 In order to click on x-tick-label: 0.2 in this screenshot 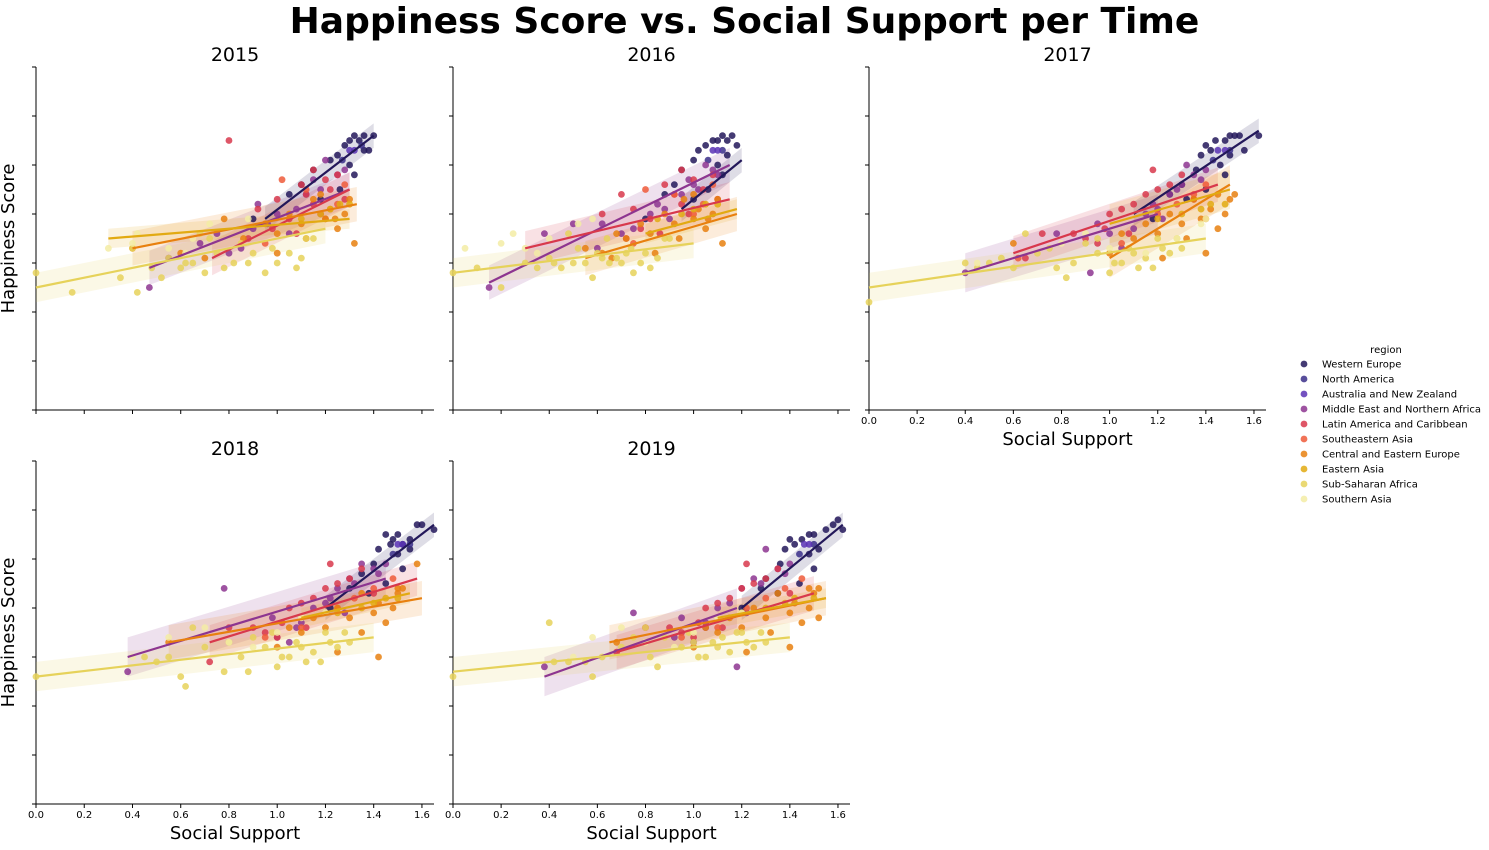, I will do `click(501, 815)`.